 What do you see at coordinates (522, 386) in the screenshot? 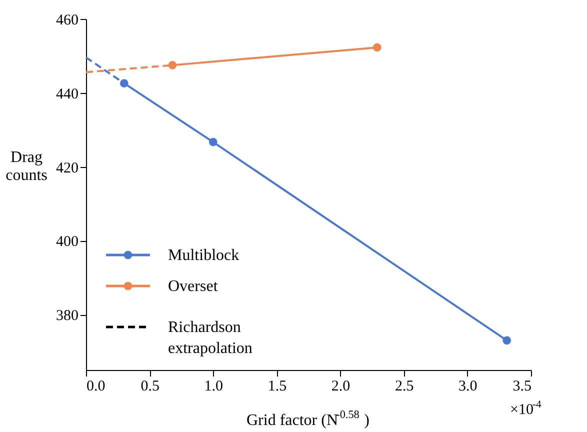
I see `x-tick-label: 3.5` at bounding box center [522, 386].